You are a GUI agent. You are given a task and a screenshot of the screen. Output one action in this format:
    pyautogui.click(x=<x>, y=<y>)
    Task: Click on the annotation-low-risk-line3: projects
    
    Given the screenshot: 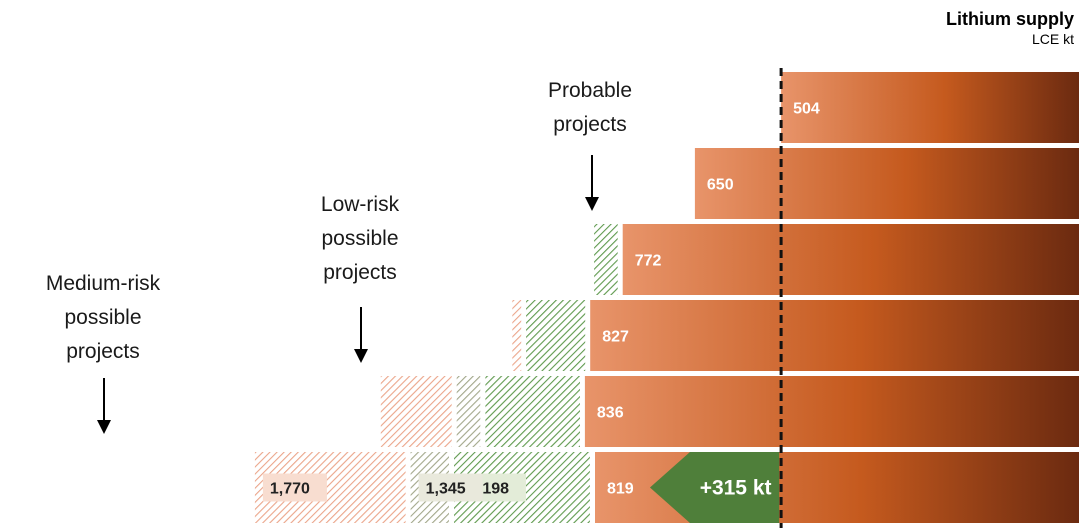 What is the action you would take?
    pyautogui.click(x=360, y=272)
    